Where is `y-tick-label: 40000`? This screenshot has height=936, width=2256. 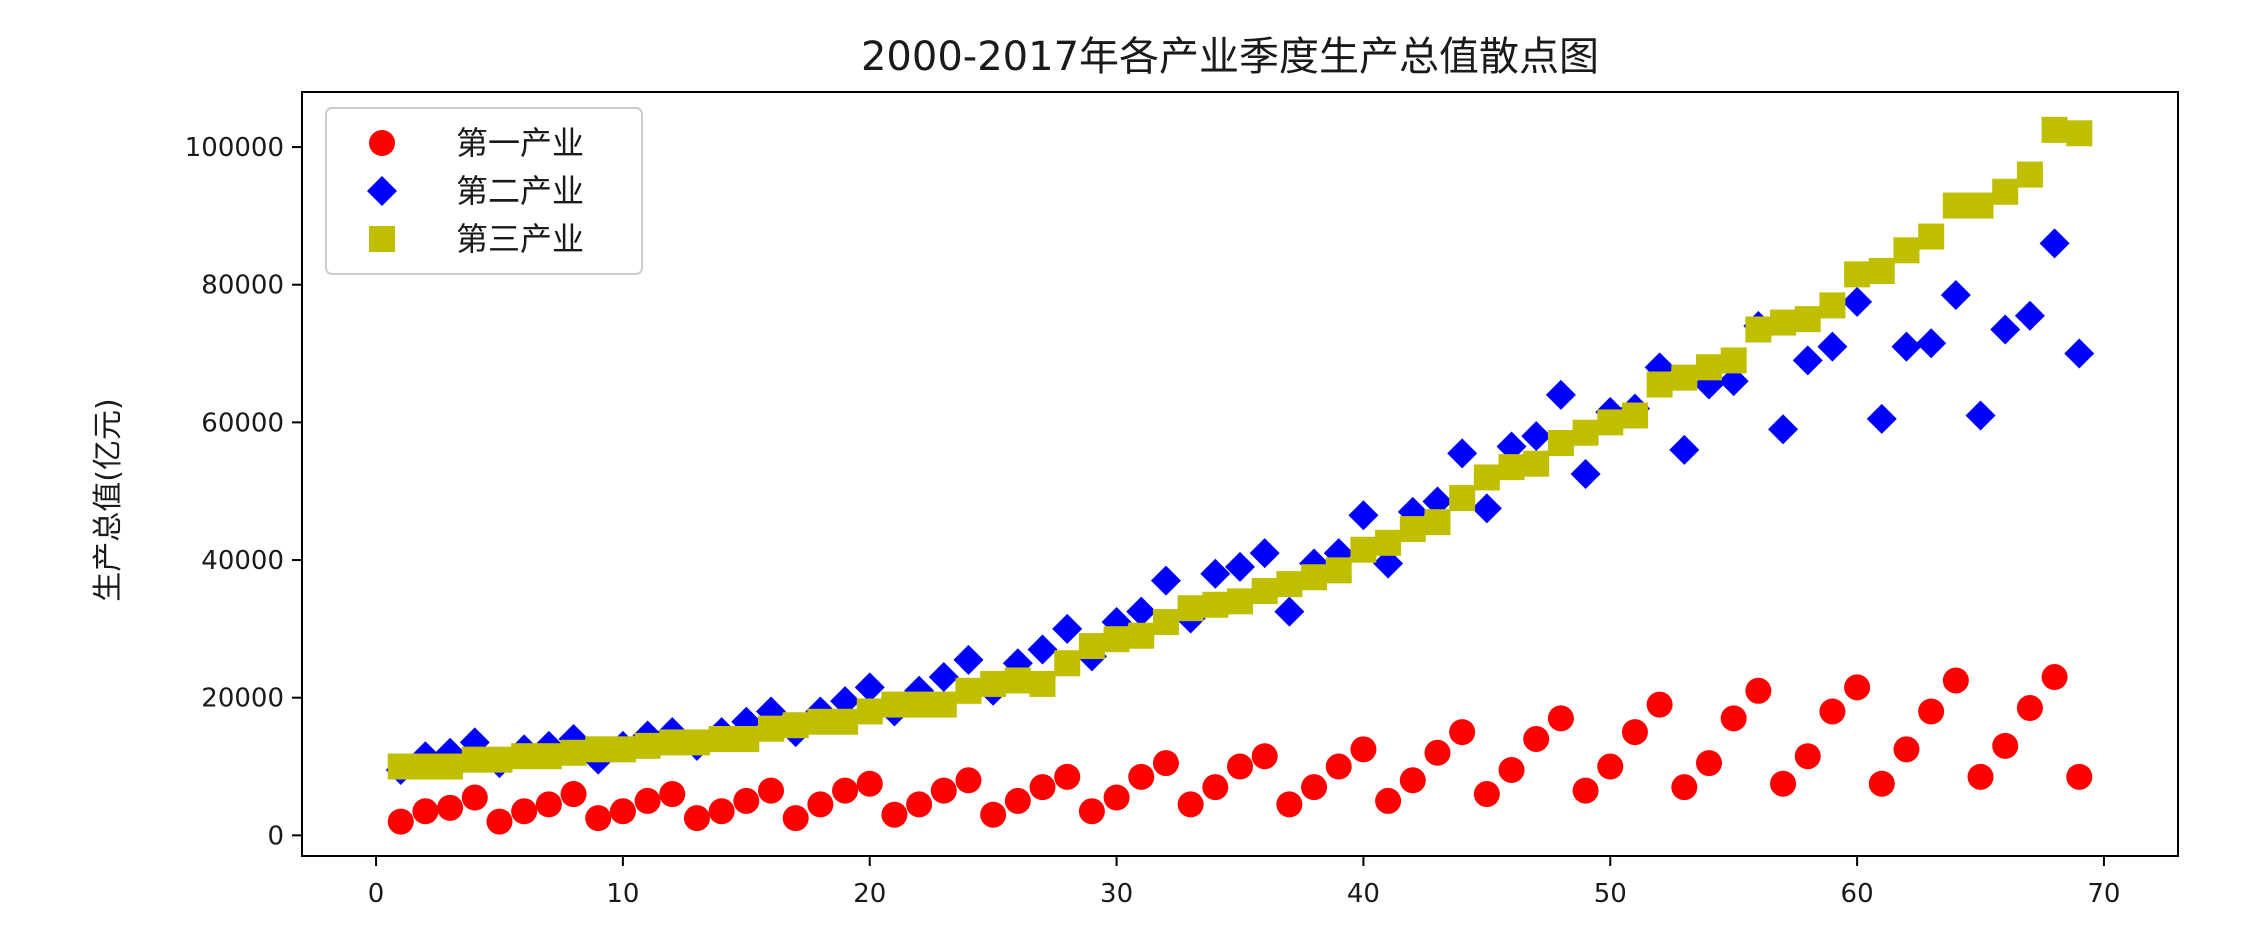 y-tick-label: 40000 is located at coordinates (242, 561).